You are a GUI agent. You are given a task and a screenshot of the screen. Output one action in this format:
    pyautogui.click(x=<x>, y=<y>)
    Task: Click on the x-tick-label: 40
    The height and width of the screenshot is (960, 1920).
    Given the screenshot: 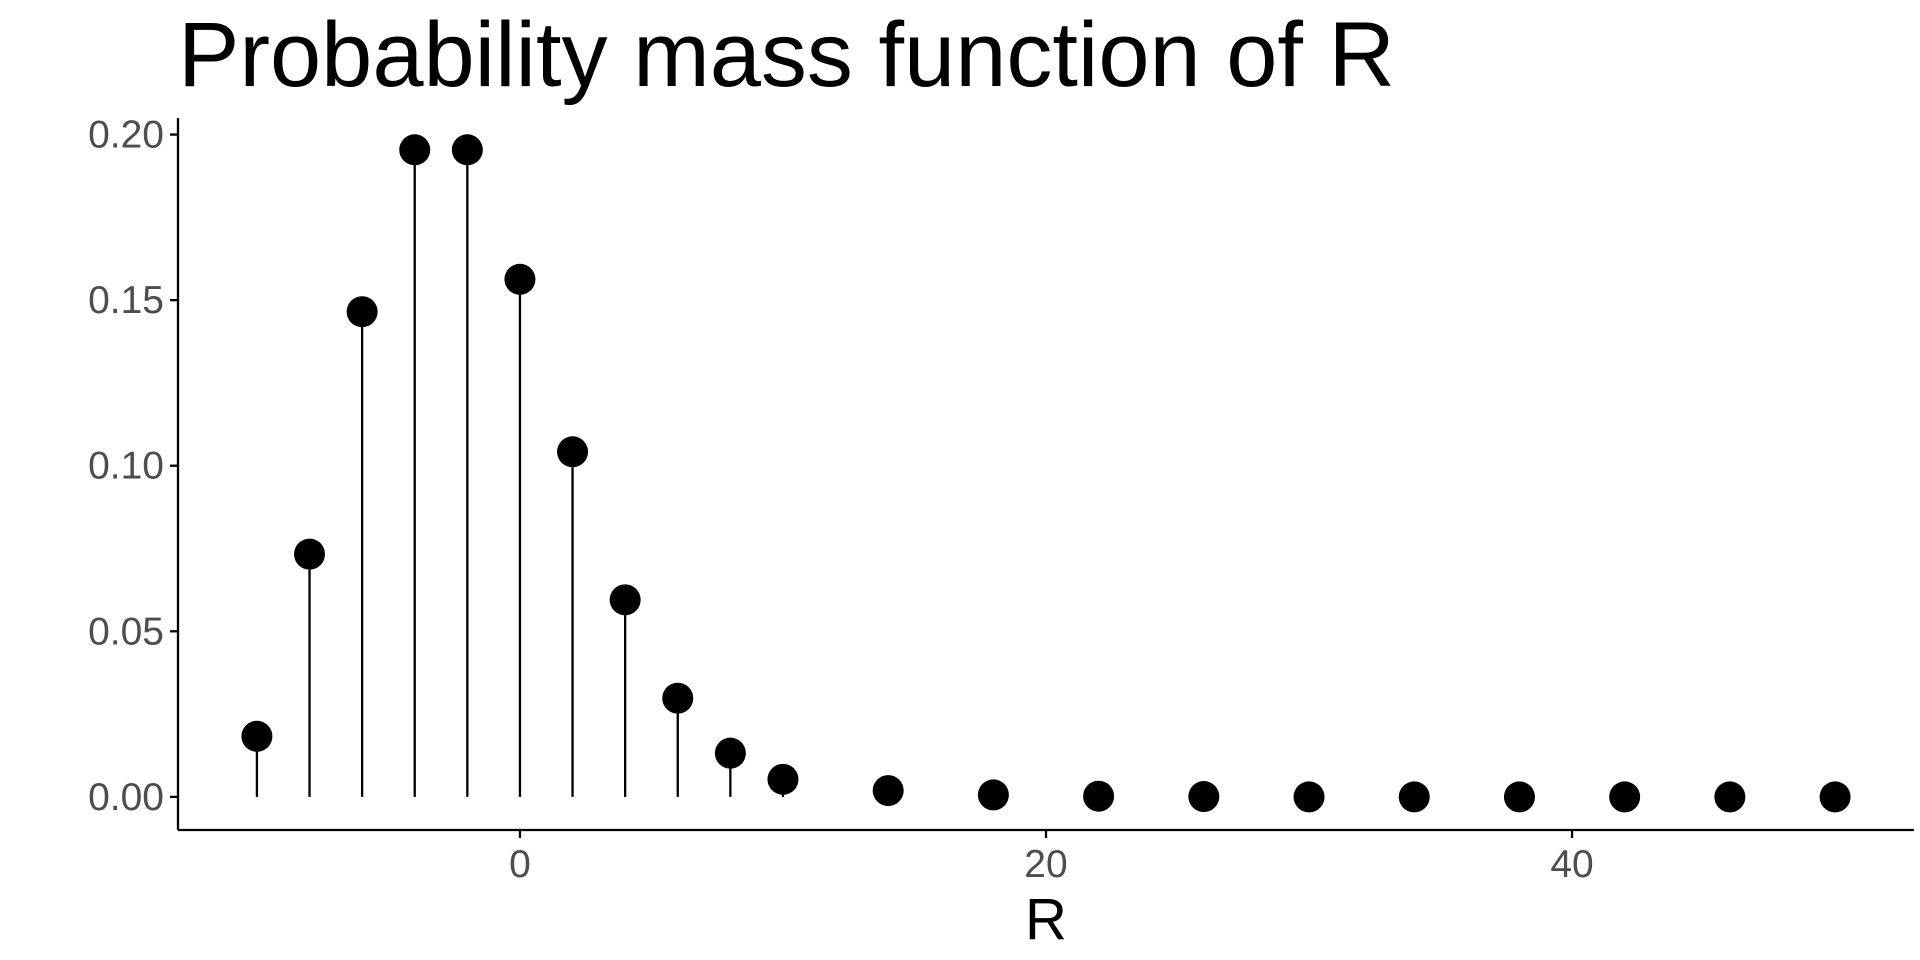 What is the action you would take?
    pyautogui.click(x=1571, y=864)
    